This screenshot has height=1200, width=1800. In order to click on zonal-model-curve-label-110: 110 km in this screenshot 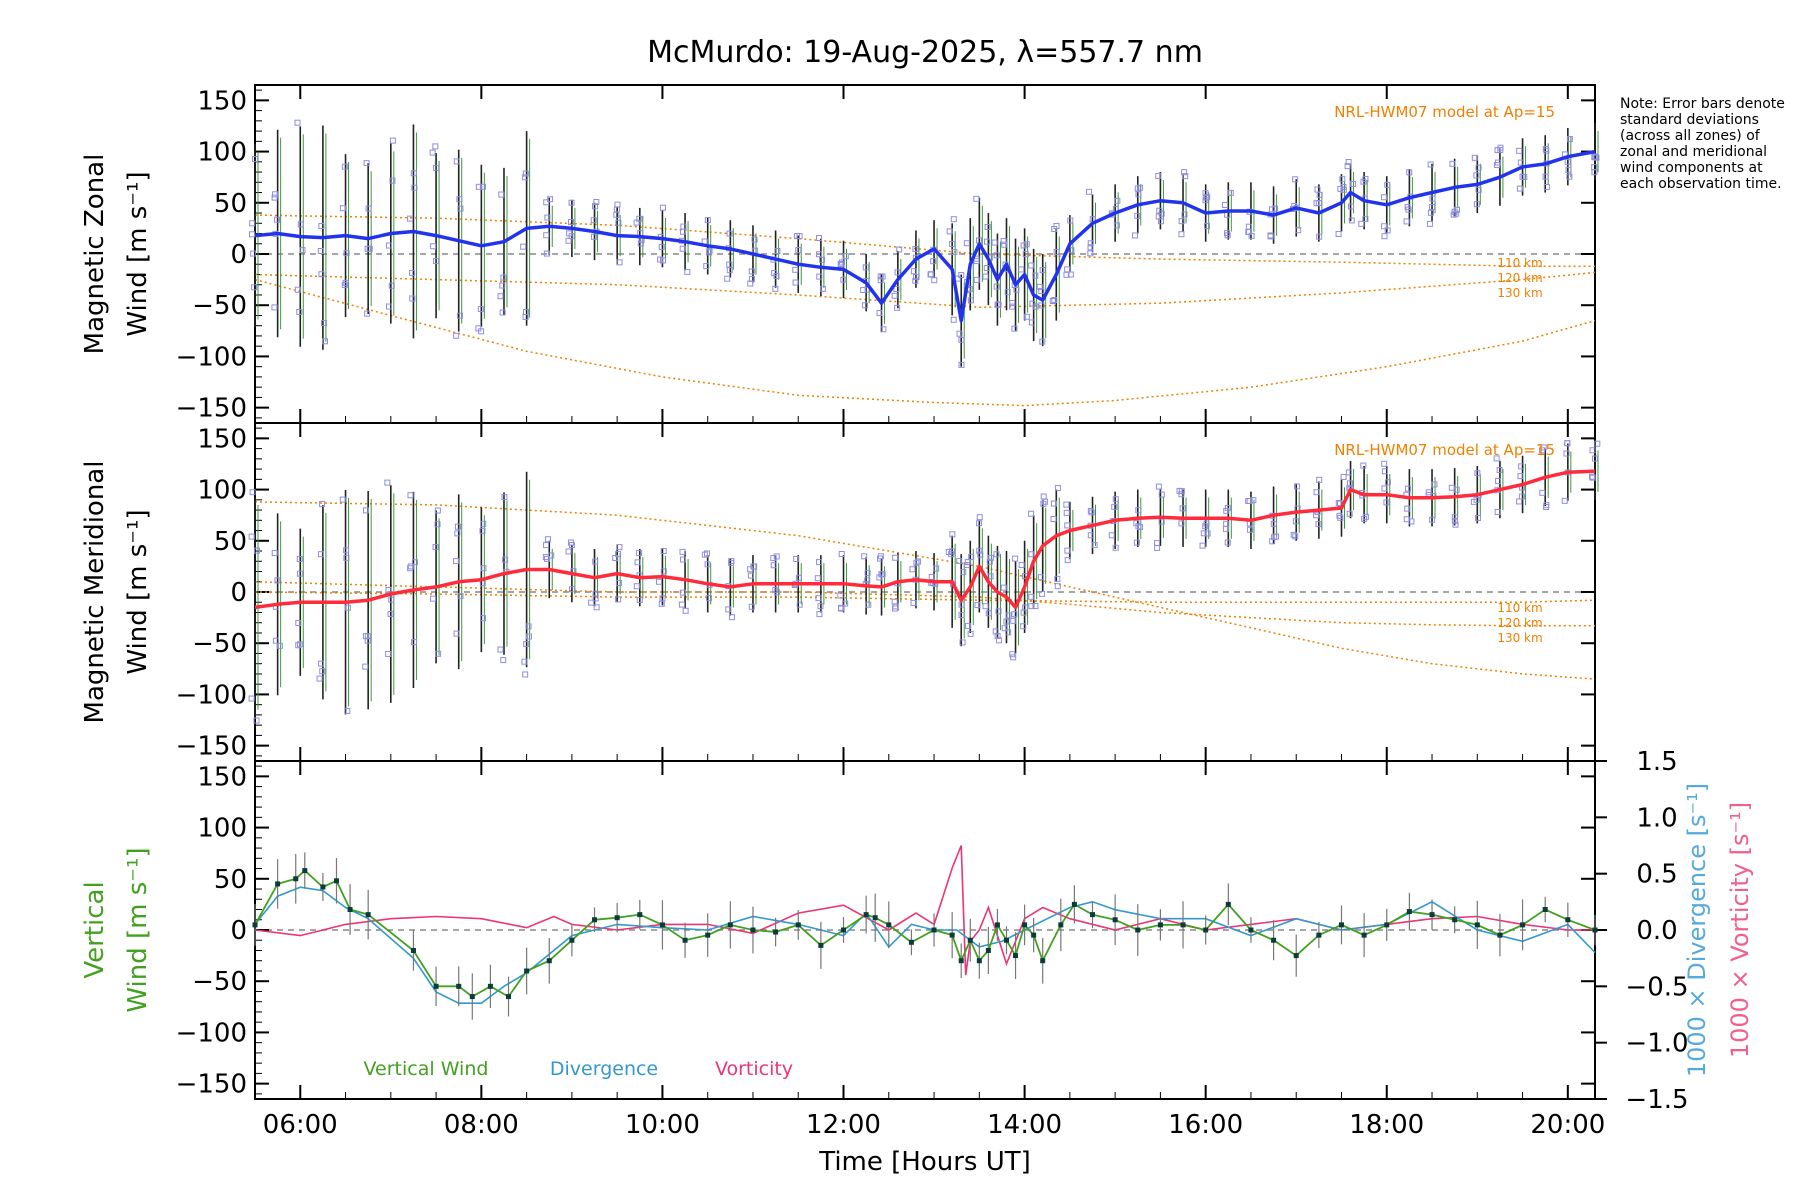, I will do `click(1519, 263)`.